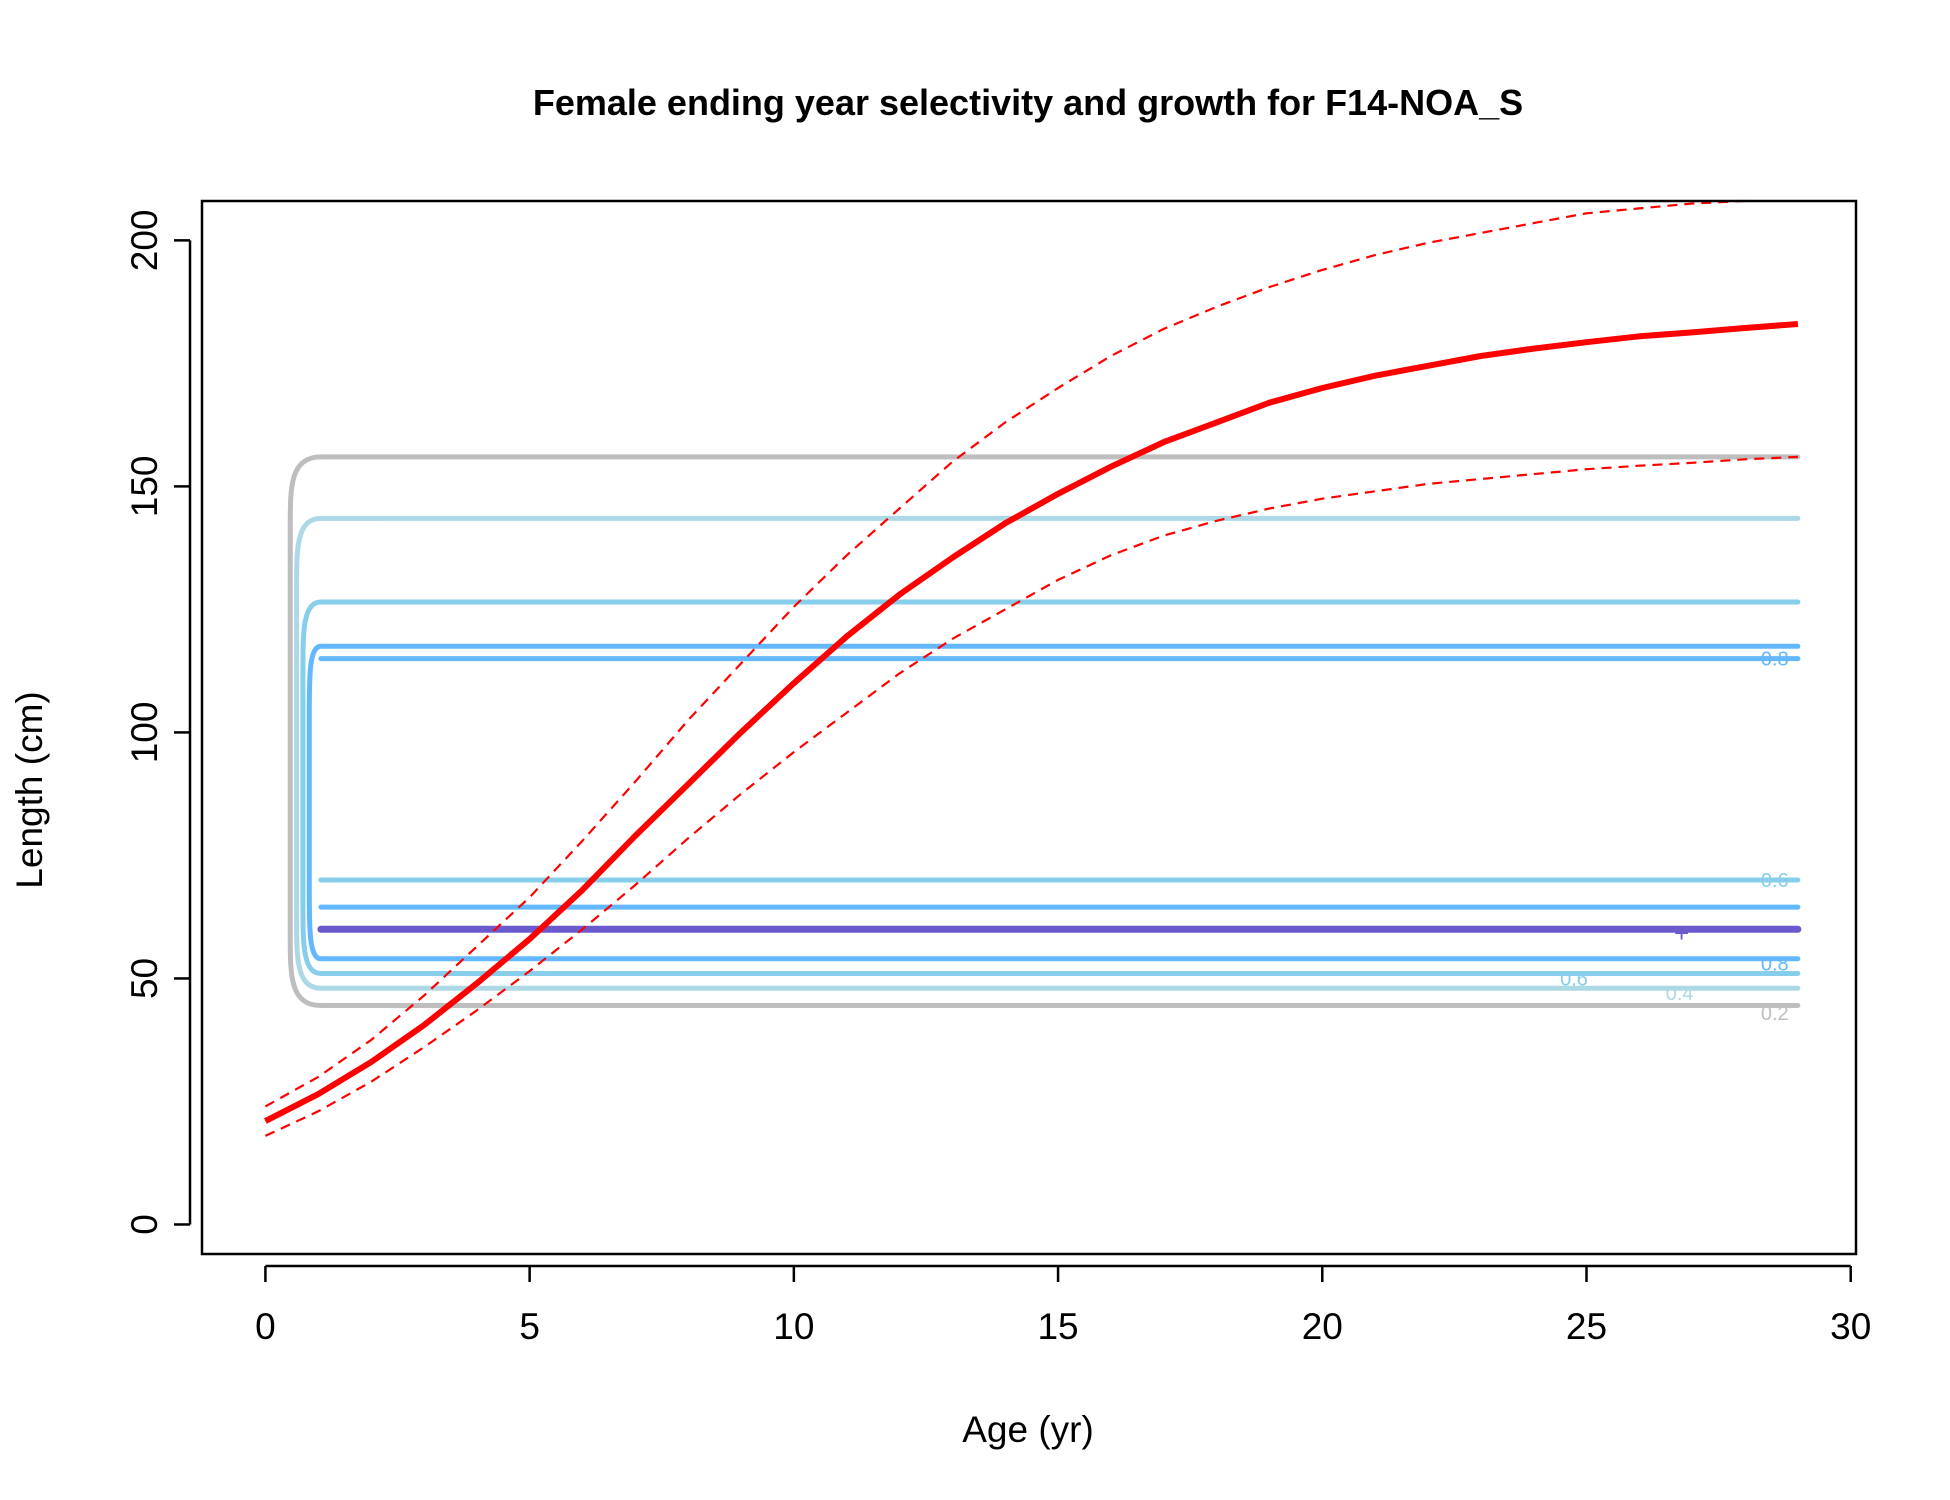 The image size is (1950, 1500). Describe the element at coordinates (1028, 1429) in the screenshot. I see `x-axis-label: Age (yr)` at that location.